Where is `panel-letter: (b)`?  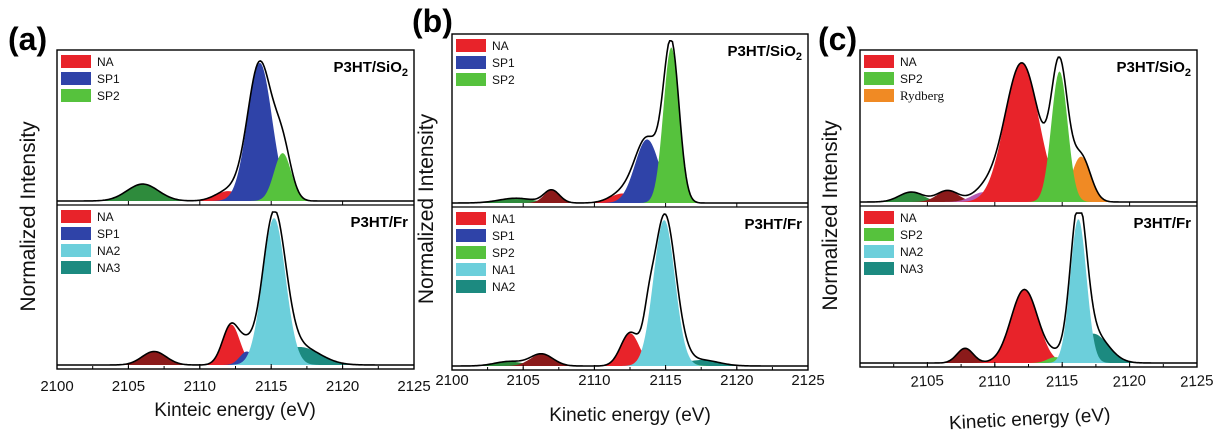
panel-letter: (b) is located at coordinates (432, 21).